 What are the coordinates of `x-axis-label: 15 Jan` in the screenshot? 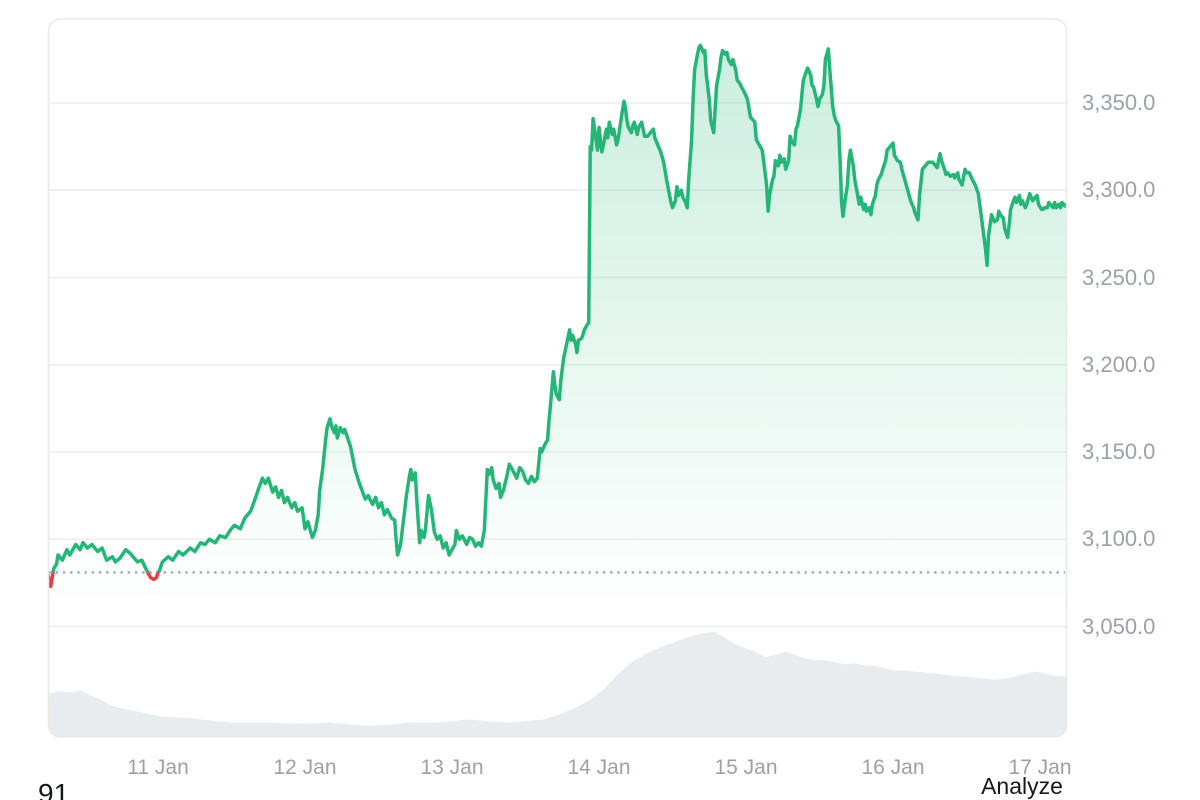 It's located at (746, 767).